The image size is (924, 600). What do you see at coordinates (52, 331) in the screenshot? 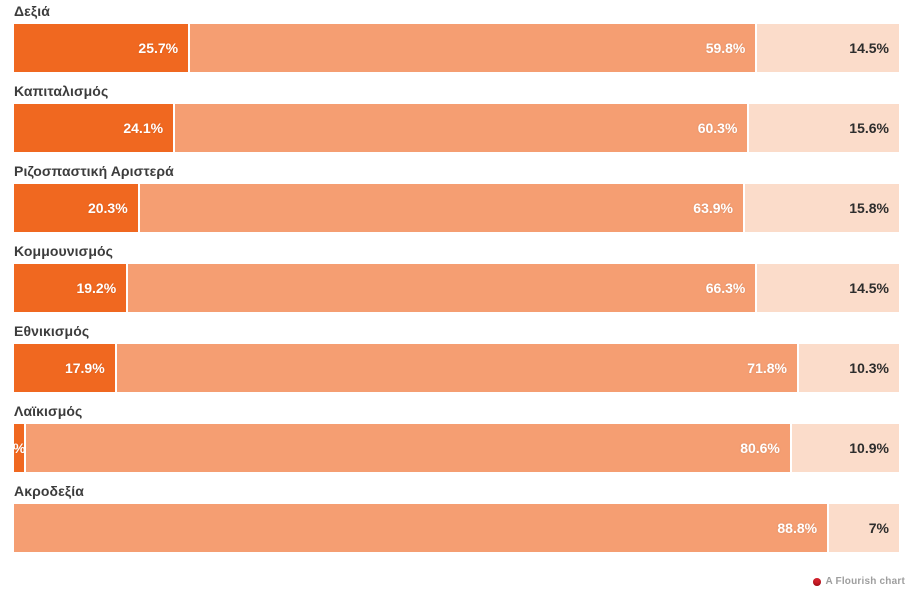
I see `category-label: Εθνικισμός` at bounding box center [52, 331].